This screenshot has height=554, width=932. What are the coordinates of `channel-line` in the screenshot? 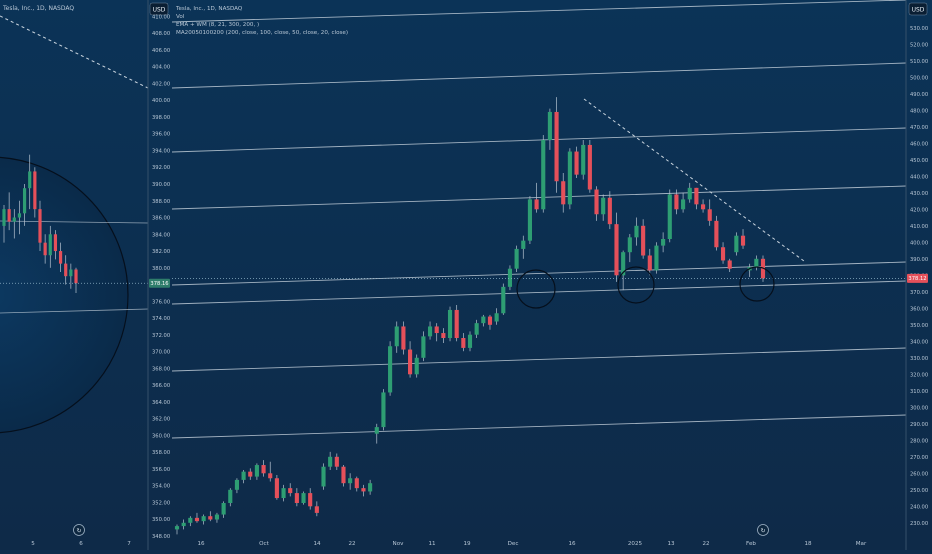 It's located at (539, 292).